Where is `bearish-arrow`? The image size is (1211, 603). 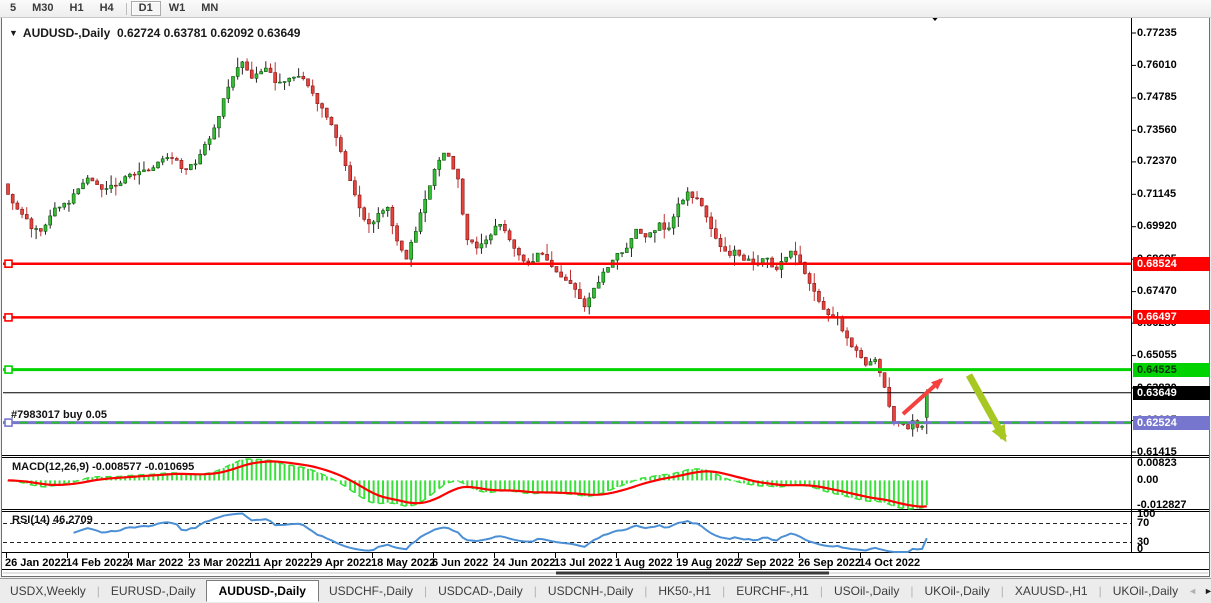 bearish-arrow is located at coordinates (986, 408).